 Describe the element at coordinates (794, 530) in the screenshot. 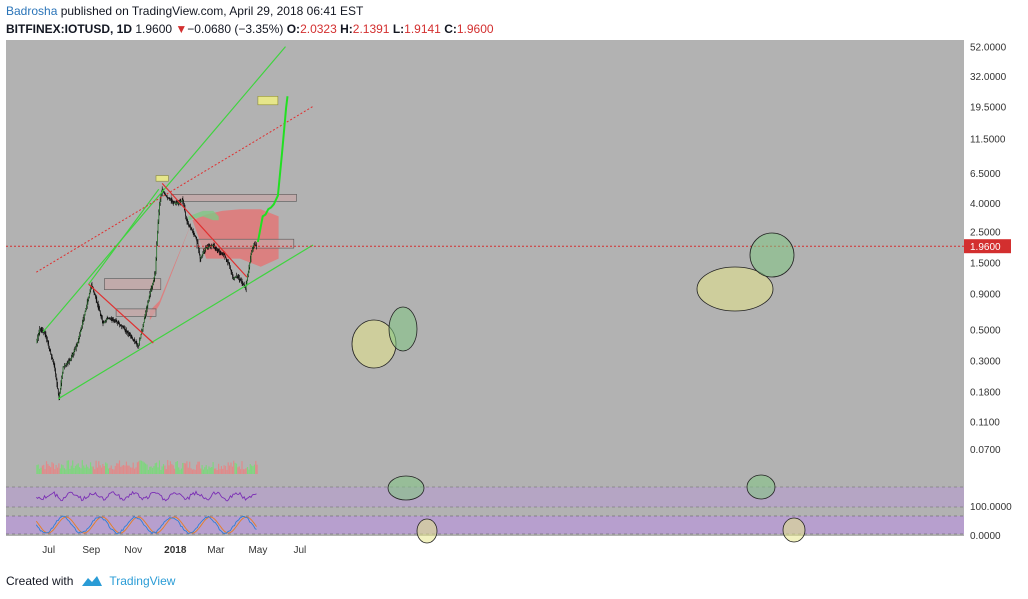

I see `highlight-ellipse` at that location.